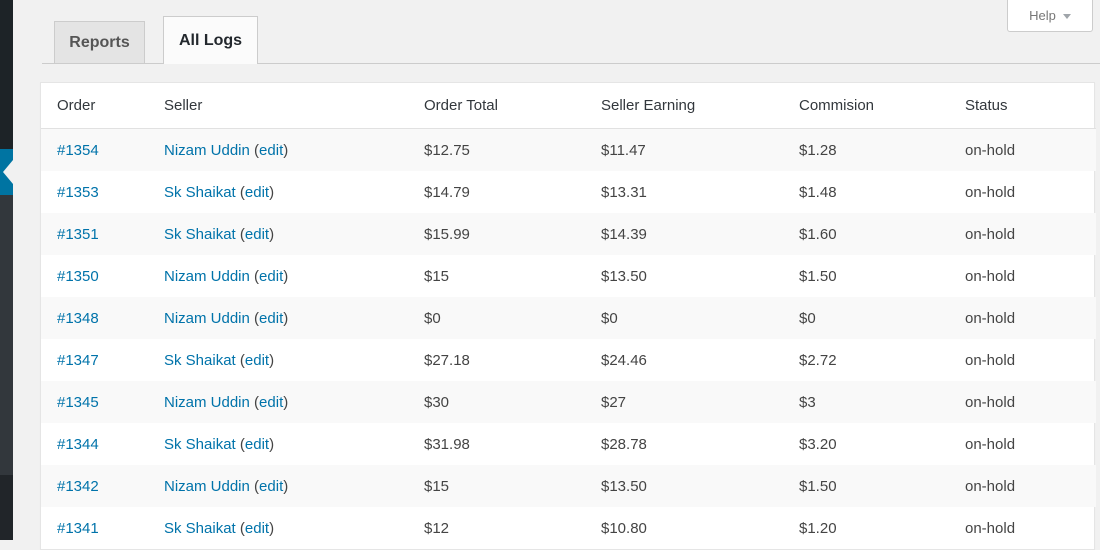  I want to click on column-header-status: Status, so click(1022, 106).